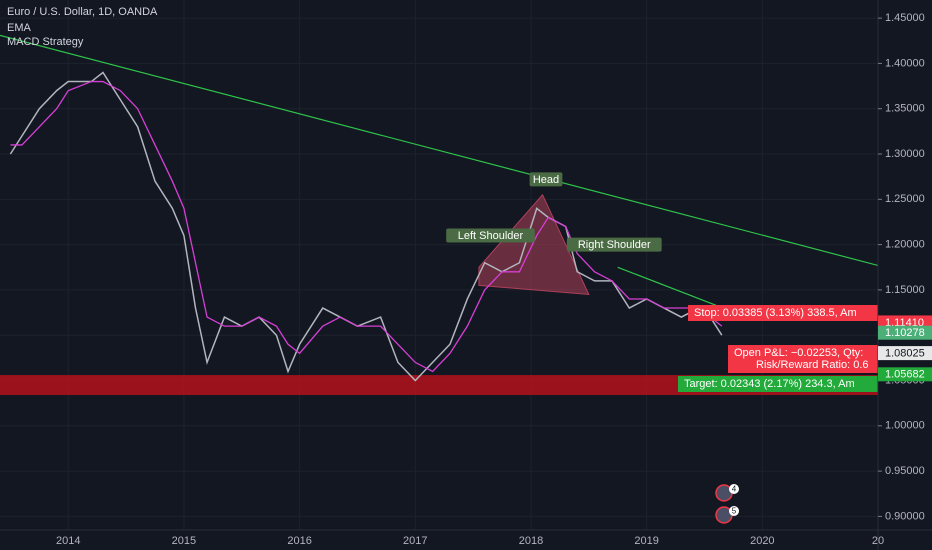 The height and width of the screenshot is (550, 932). Describe the element at coordinates (905, 471) in the screenshot. I see `y-tick-label: 0.95000` at that location.